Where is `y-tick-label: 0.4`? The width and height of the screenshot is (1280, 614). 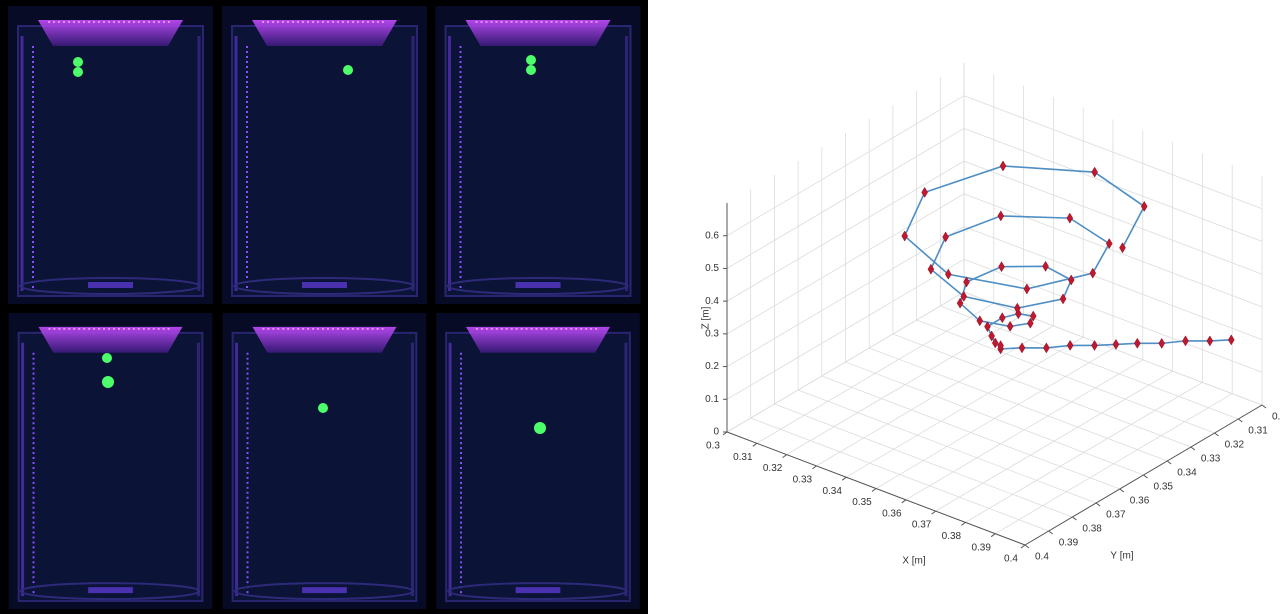
y-tick-label: 0.4 is located at coordinates (1042, 557).